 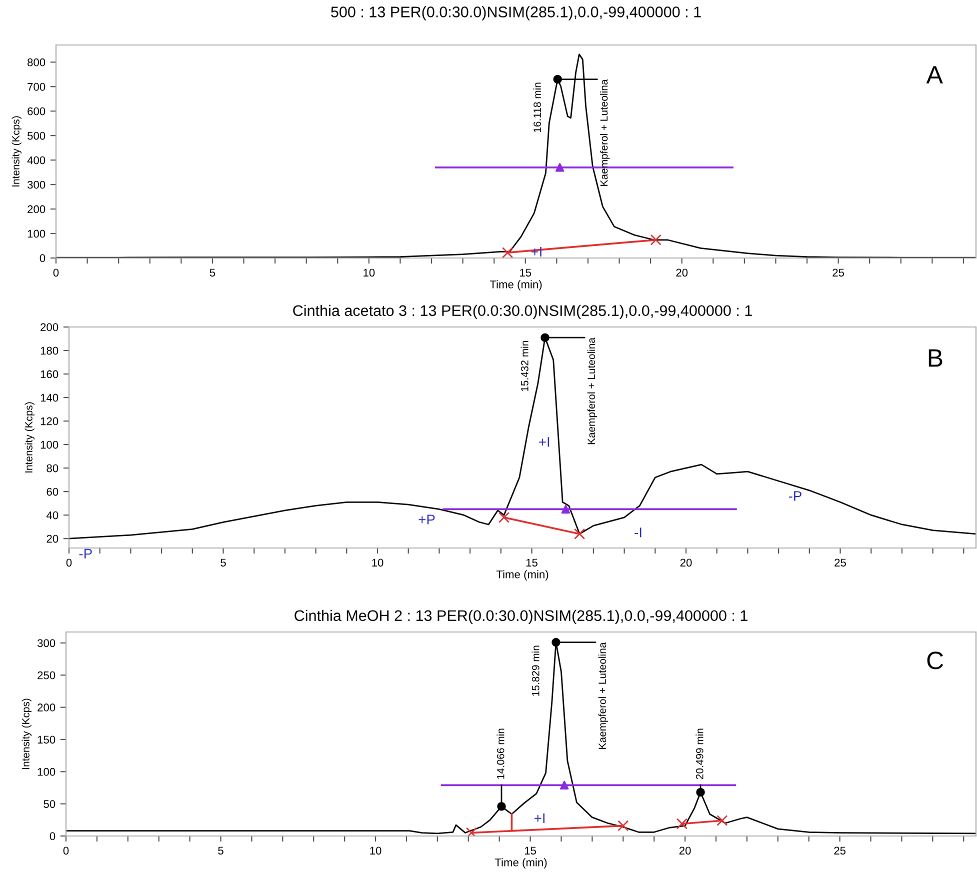 What do you see at coordinates (700, 754) in the screenshot?
I see `annotation: 20.499 min` at bounding box center [700, 754].